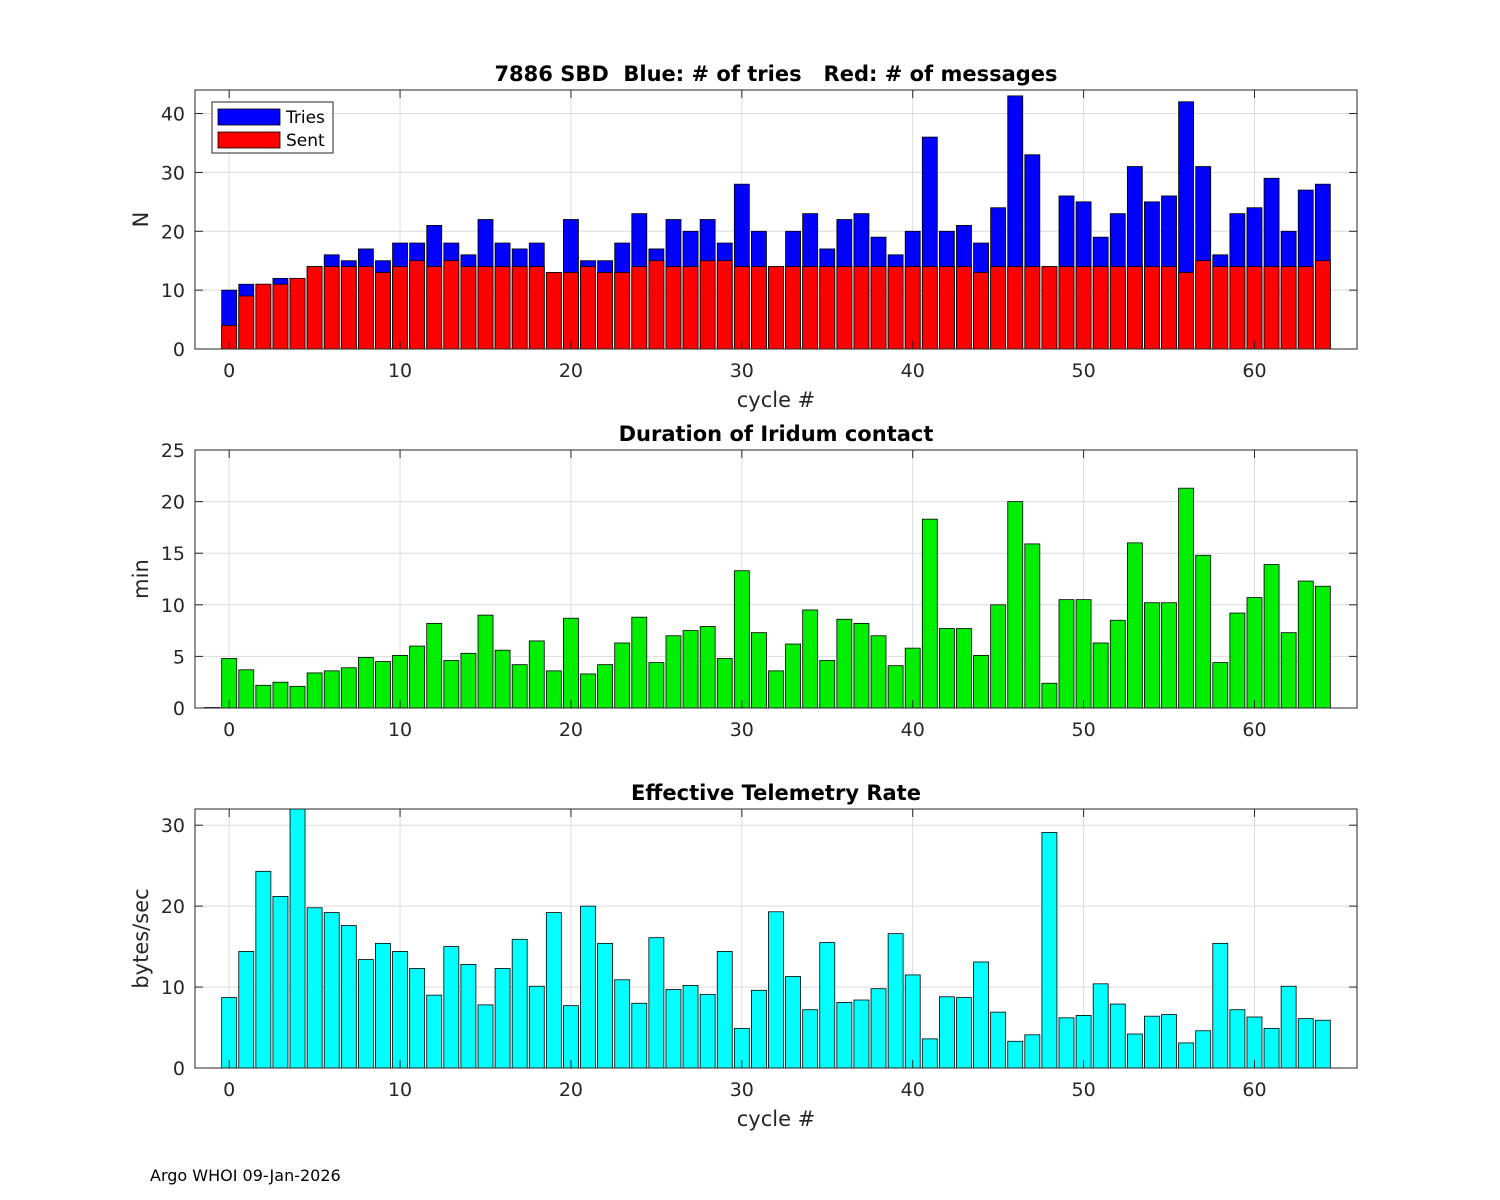 This screenshot has height=1200, width=1500. Describe the element at coordinates (229, 371) in the screenshot. I see `x-tick-label: 0` at that location.